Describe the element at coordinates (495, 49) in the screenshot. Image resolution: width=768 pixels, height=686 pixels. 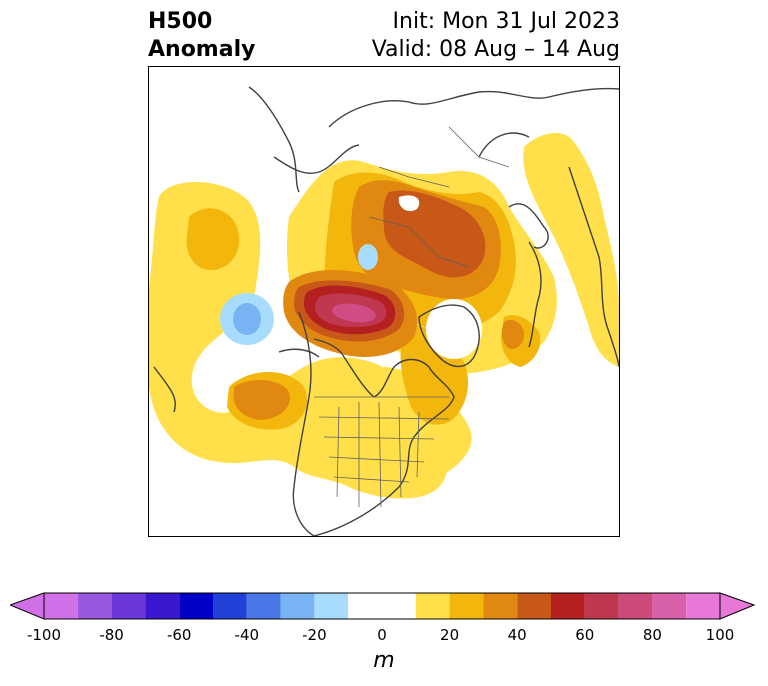
I see `valid-range: Valid: 08 Aug – 14 Aug` at that location.